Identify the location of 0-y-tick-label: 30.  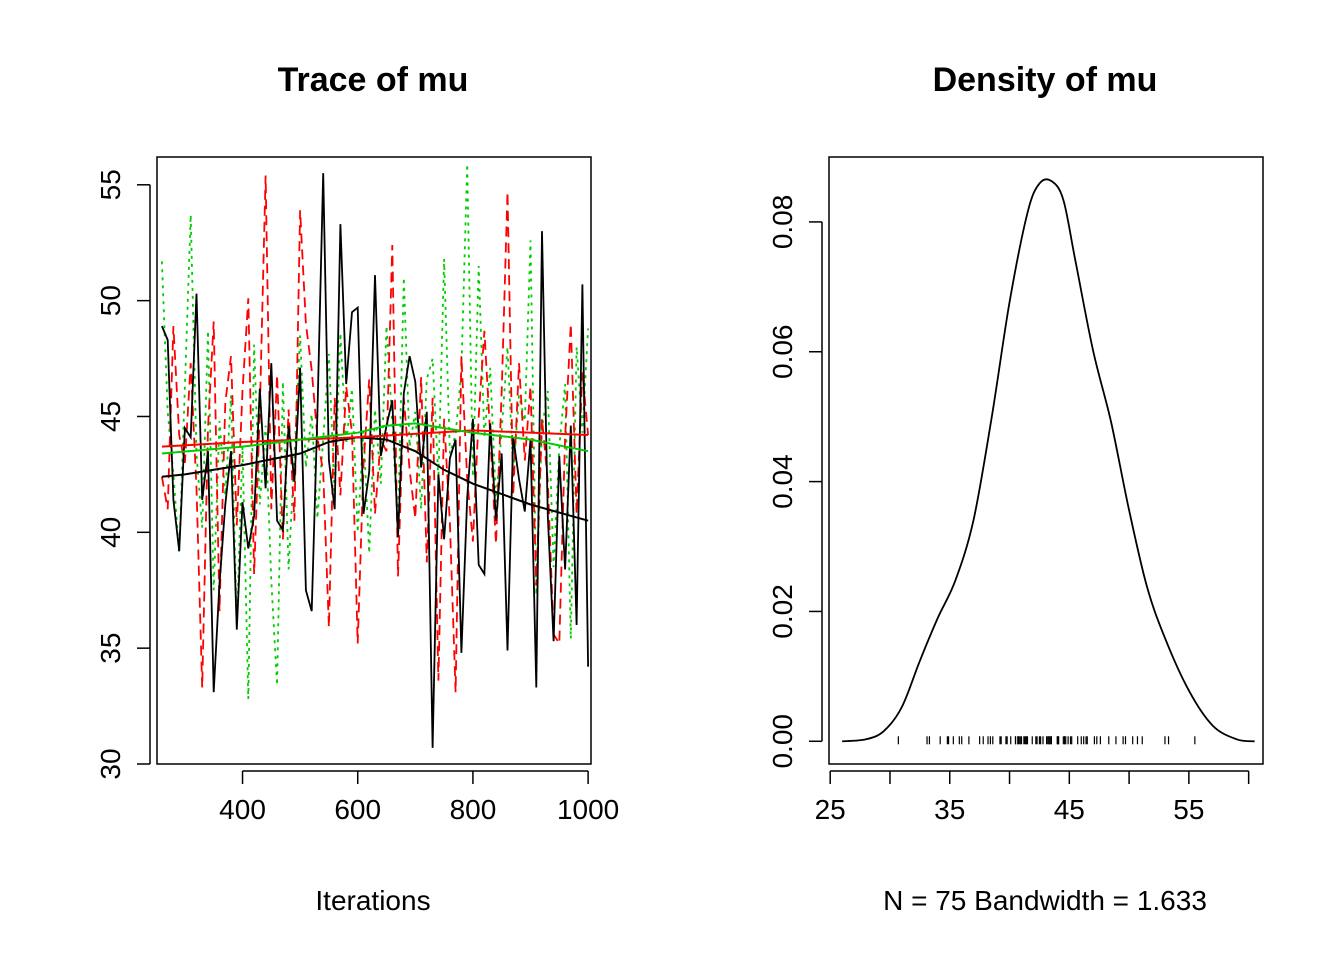
(110, 763).